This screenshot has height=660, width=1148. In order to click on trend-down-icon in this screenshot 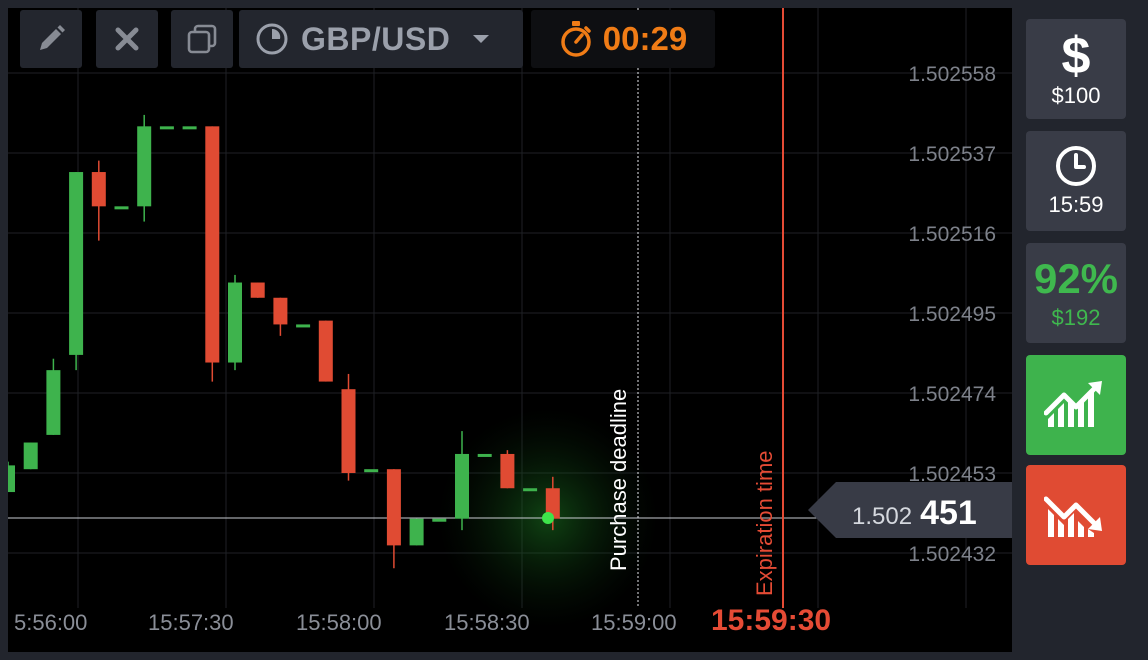, I will do `click(1073, 516)`.